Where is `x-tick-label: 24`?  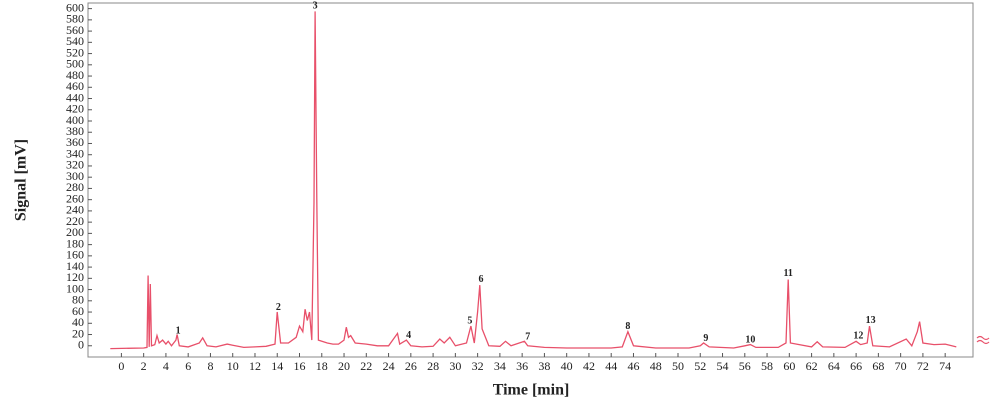 x-tick-label: 24 is located at coordinates (389, 366).